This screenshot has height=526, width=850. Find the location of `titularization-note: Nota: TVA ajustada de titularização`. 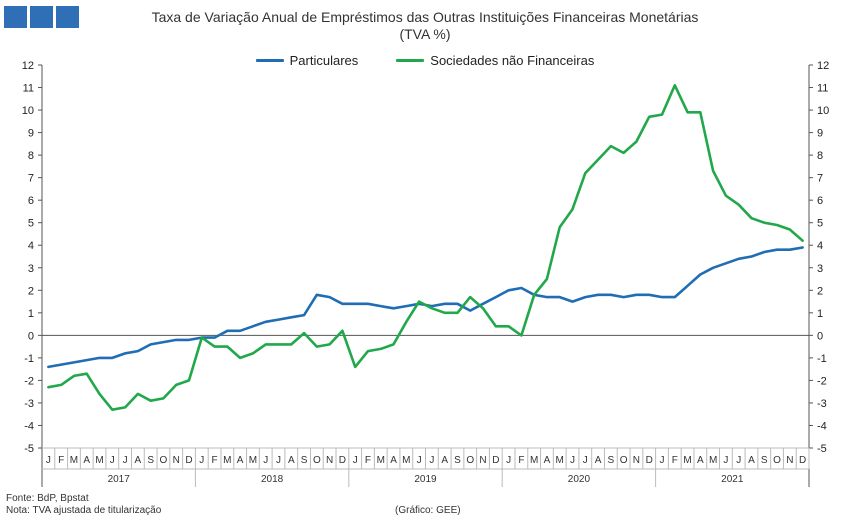

titularization-note: Nota: TVA ajustada de titularização is located at coordinates (84, 510).